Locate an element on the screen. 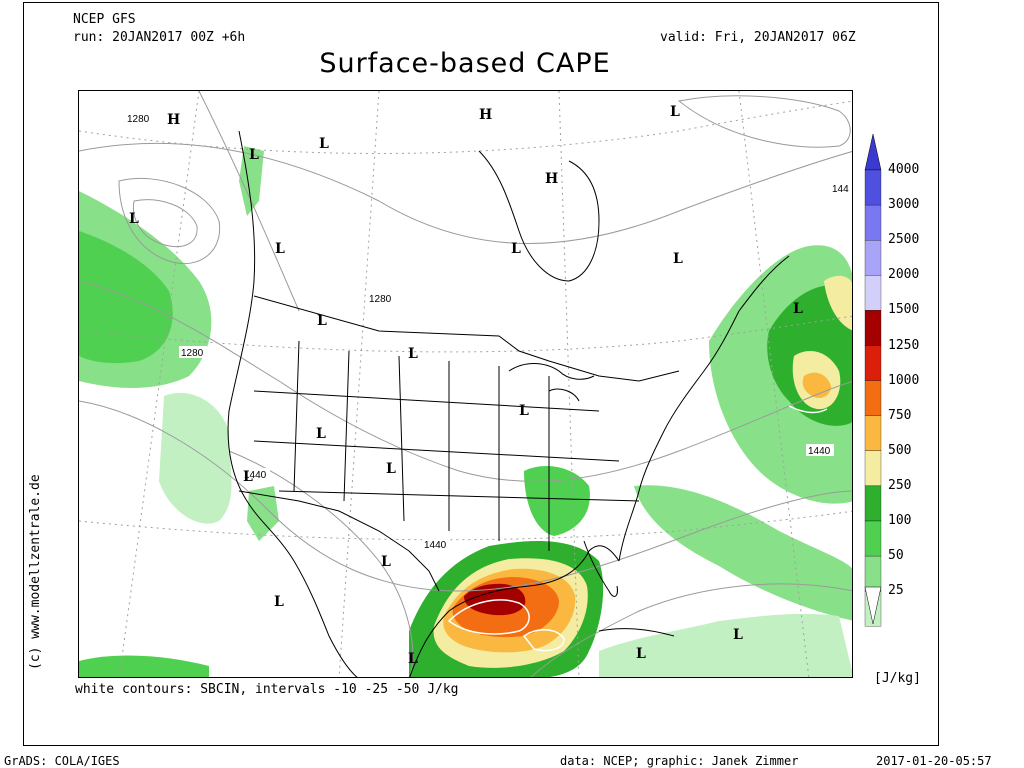 This screenshot has width=1024, height=768. colorbar-tick-label: 1000 is located at coordinates (904, 380).